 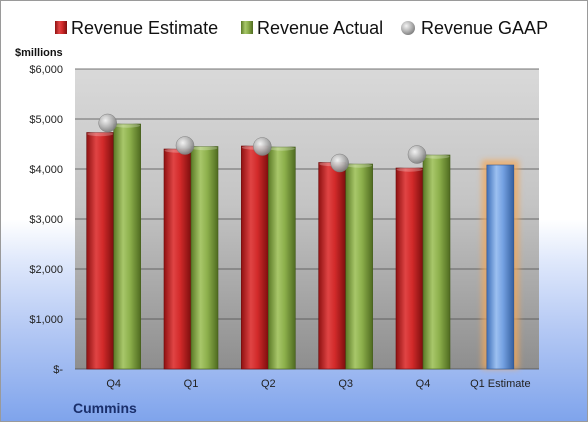 What do you see at coordinates (500, 384) in the screenshot?
I see `x-tick-label: Q1 Estimate` at bounding box center [500, 384].